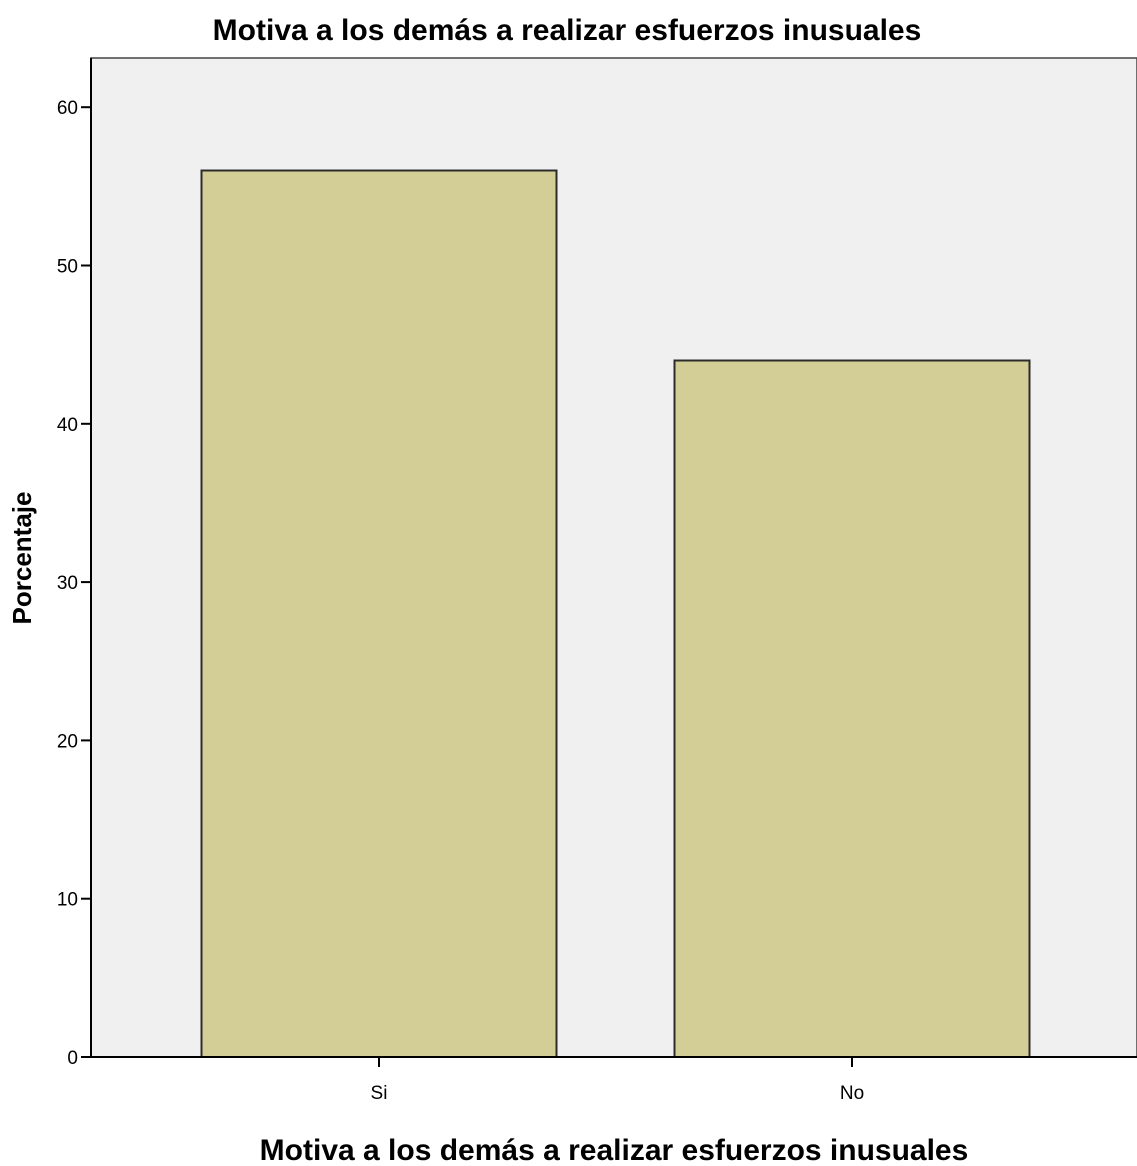 Image resolution: width=1137 pixels, height=1166 pixels. I want to click on y-tick-label: 60, so click(67, 108).